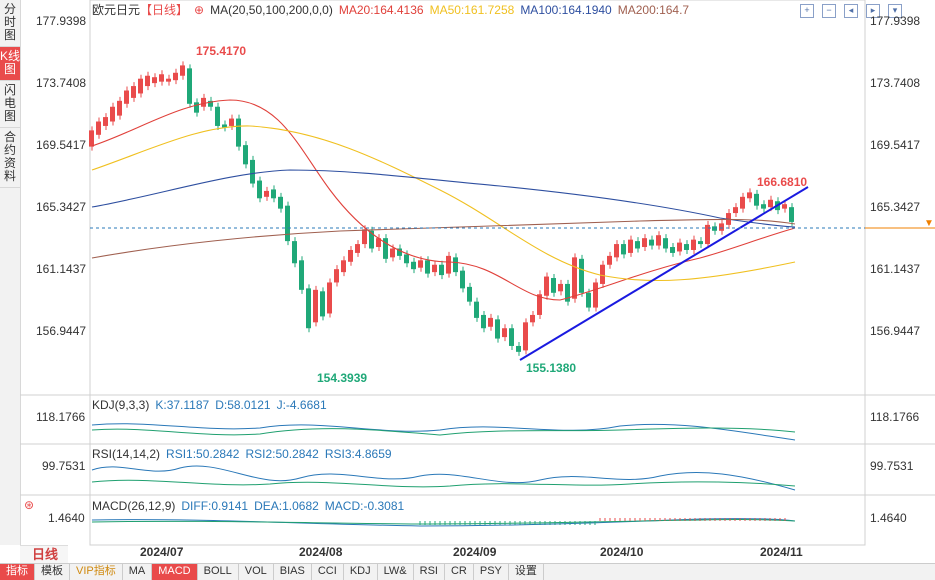 This screenshot has height=580, width=935. Describe the element at coordinates (64, 466) in the screenshot. I see `rsi-axis-left: 99.7531` at that location.